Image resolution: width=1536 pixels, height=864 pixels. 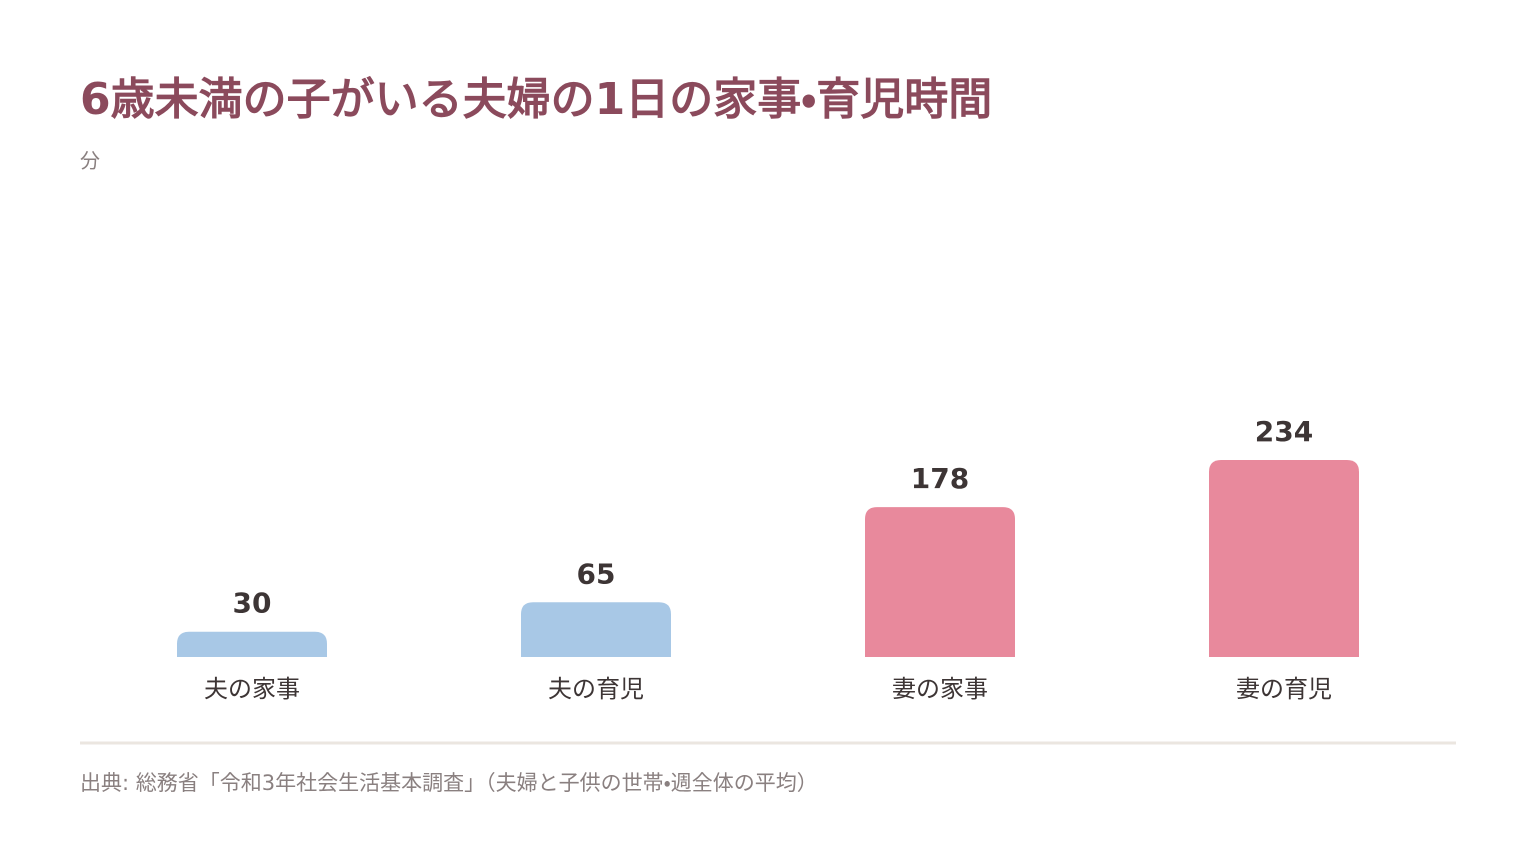 I want to click on value-label: 178, so click(x=940, y=478).